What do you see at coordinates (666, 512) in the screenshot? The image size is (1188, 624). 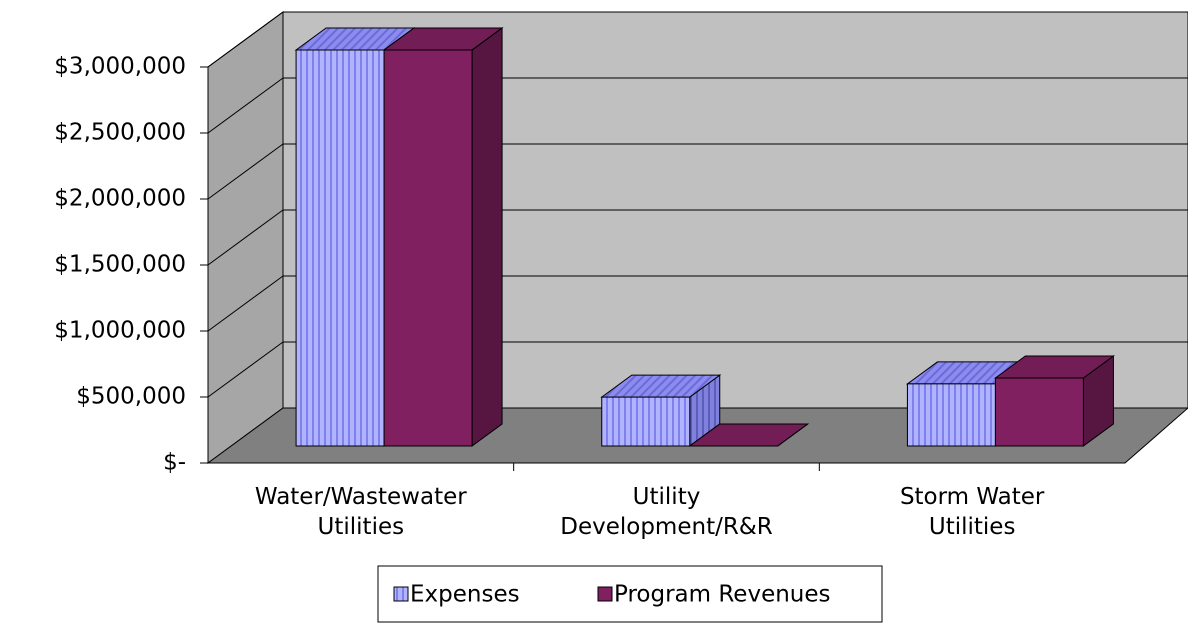 I see `x-tick-label: Utility Development/R&R` at bounding box center [666, 512].